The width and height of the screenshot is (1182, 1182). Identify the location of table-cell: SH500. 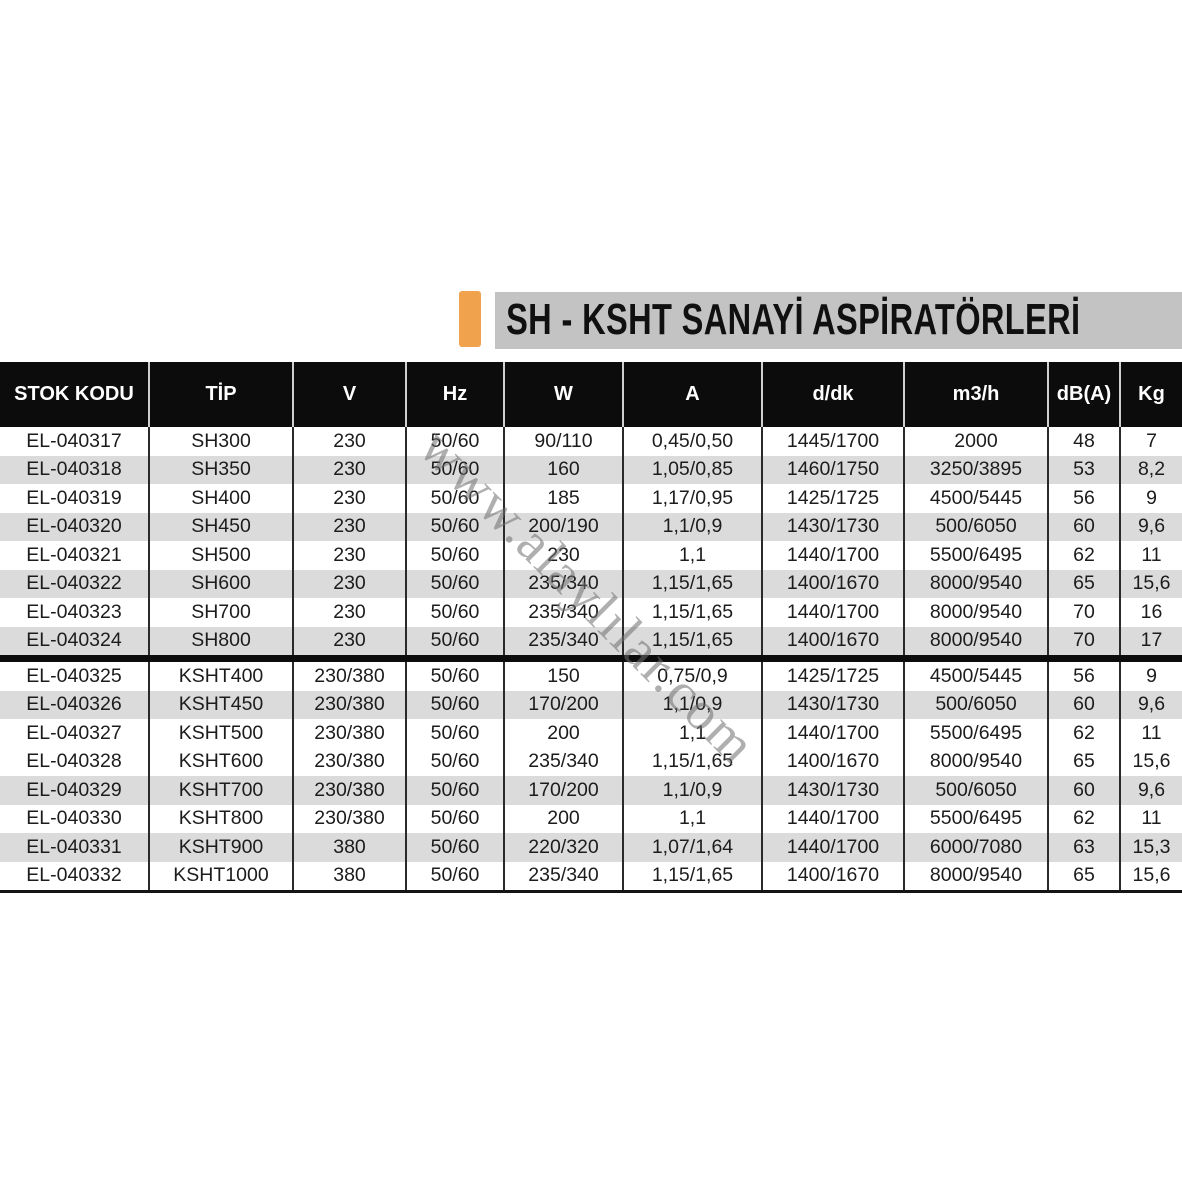
(220, 555).